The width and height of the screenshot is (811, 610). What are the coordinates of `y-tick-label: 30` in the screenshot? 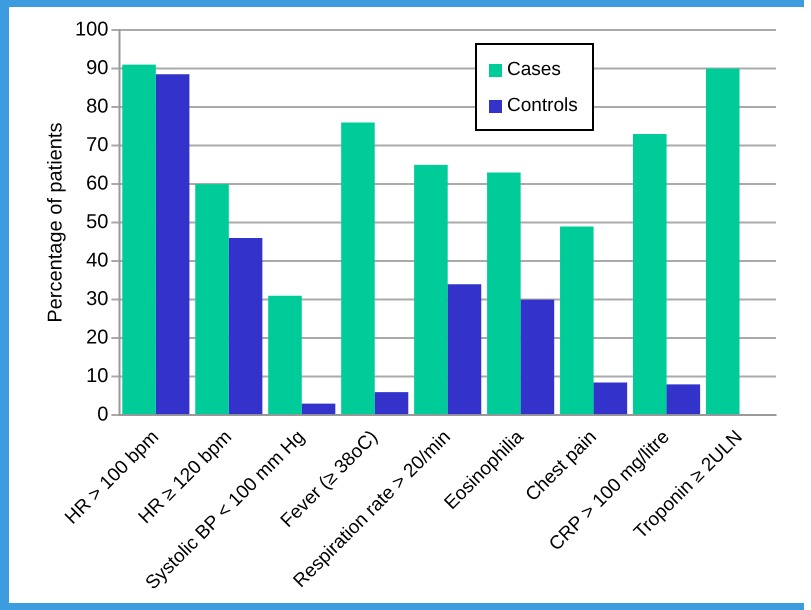 It's located at (97, 299).